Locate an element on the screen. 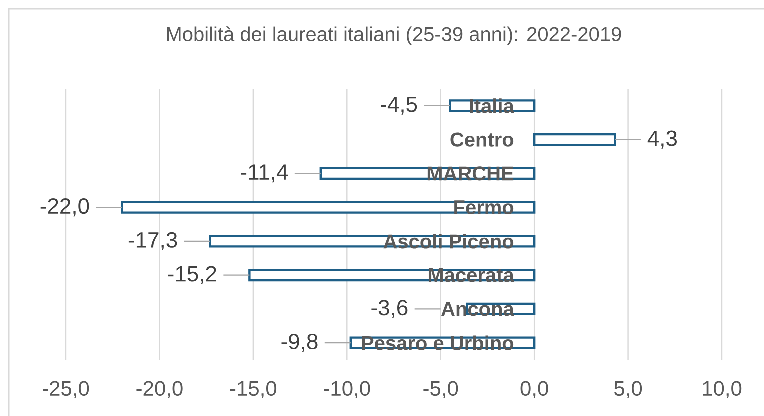  data-label: -15,2 is located at coordinates (192, 275).